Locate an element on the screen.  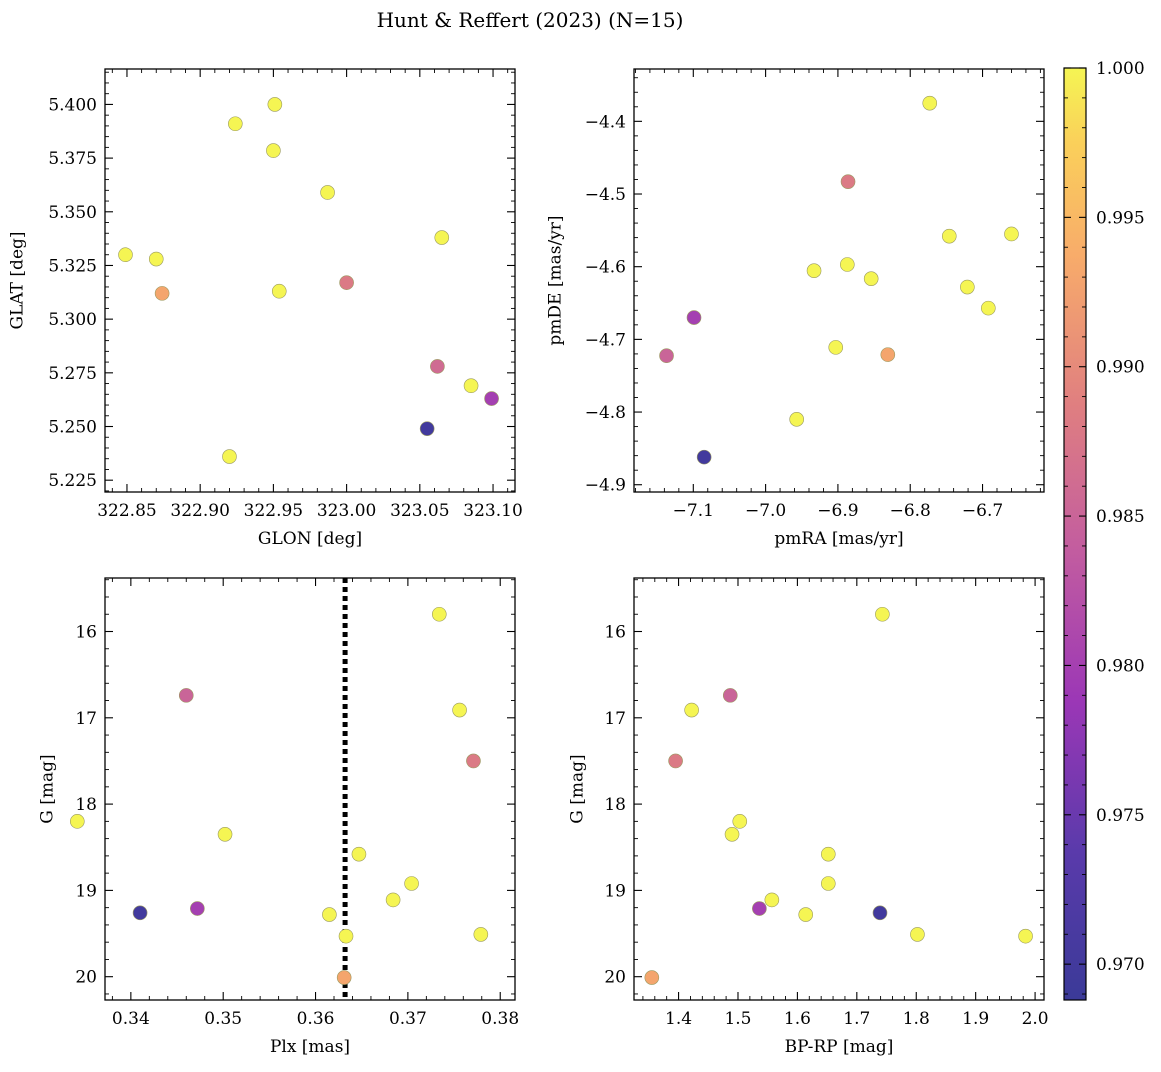
y-tick-label: 18 is located at coordinates (86, 805).